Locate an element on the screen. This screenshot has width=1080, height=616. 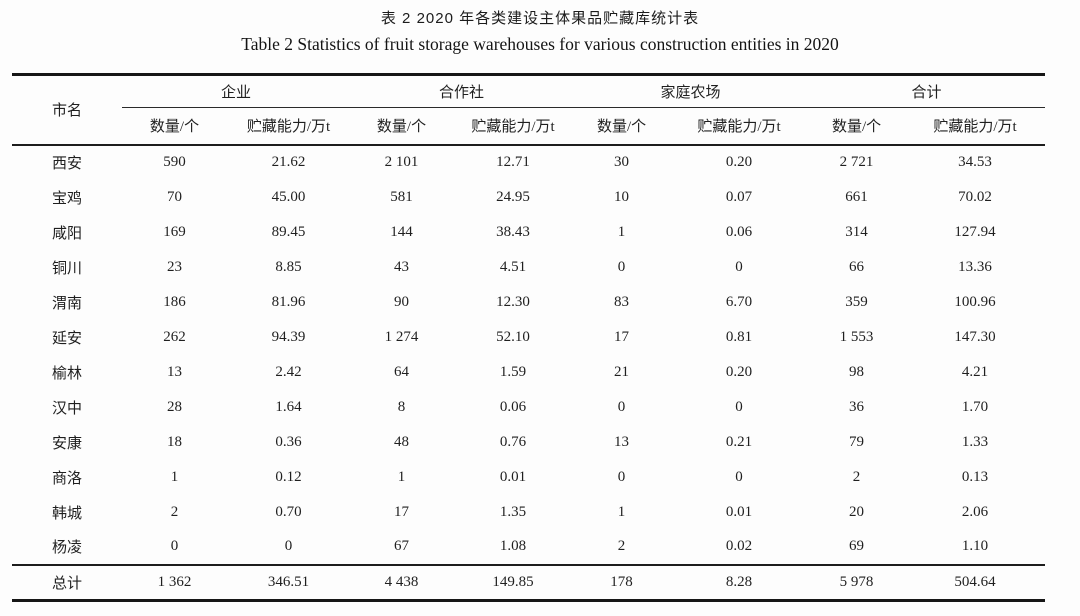
value-cell: 23 is located at coordinates (174, 266).